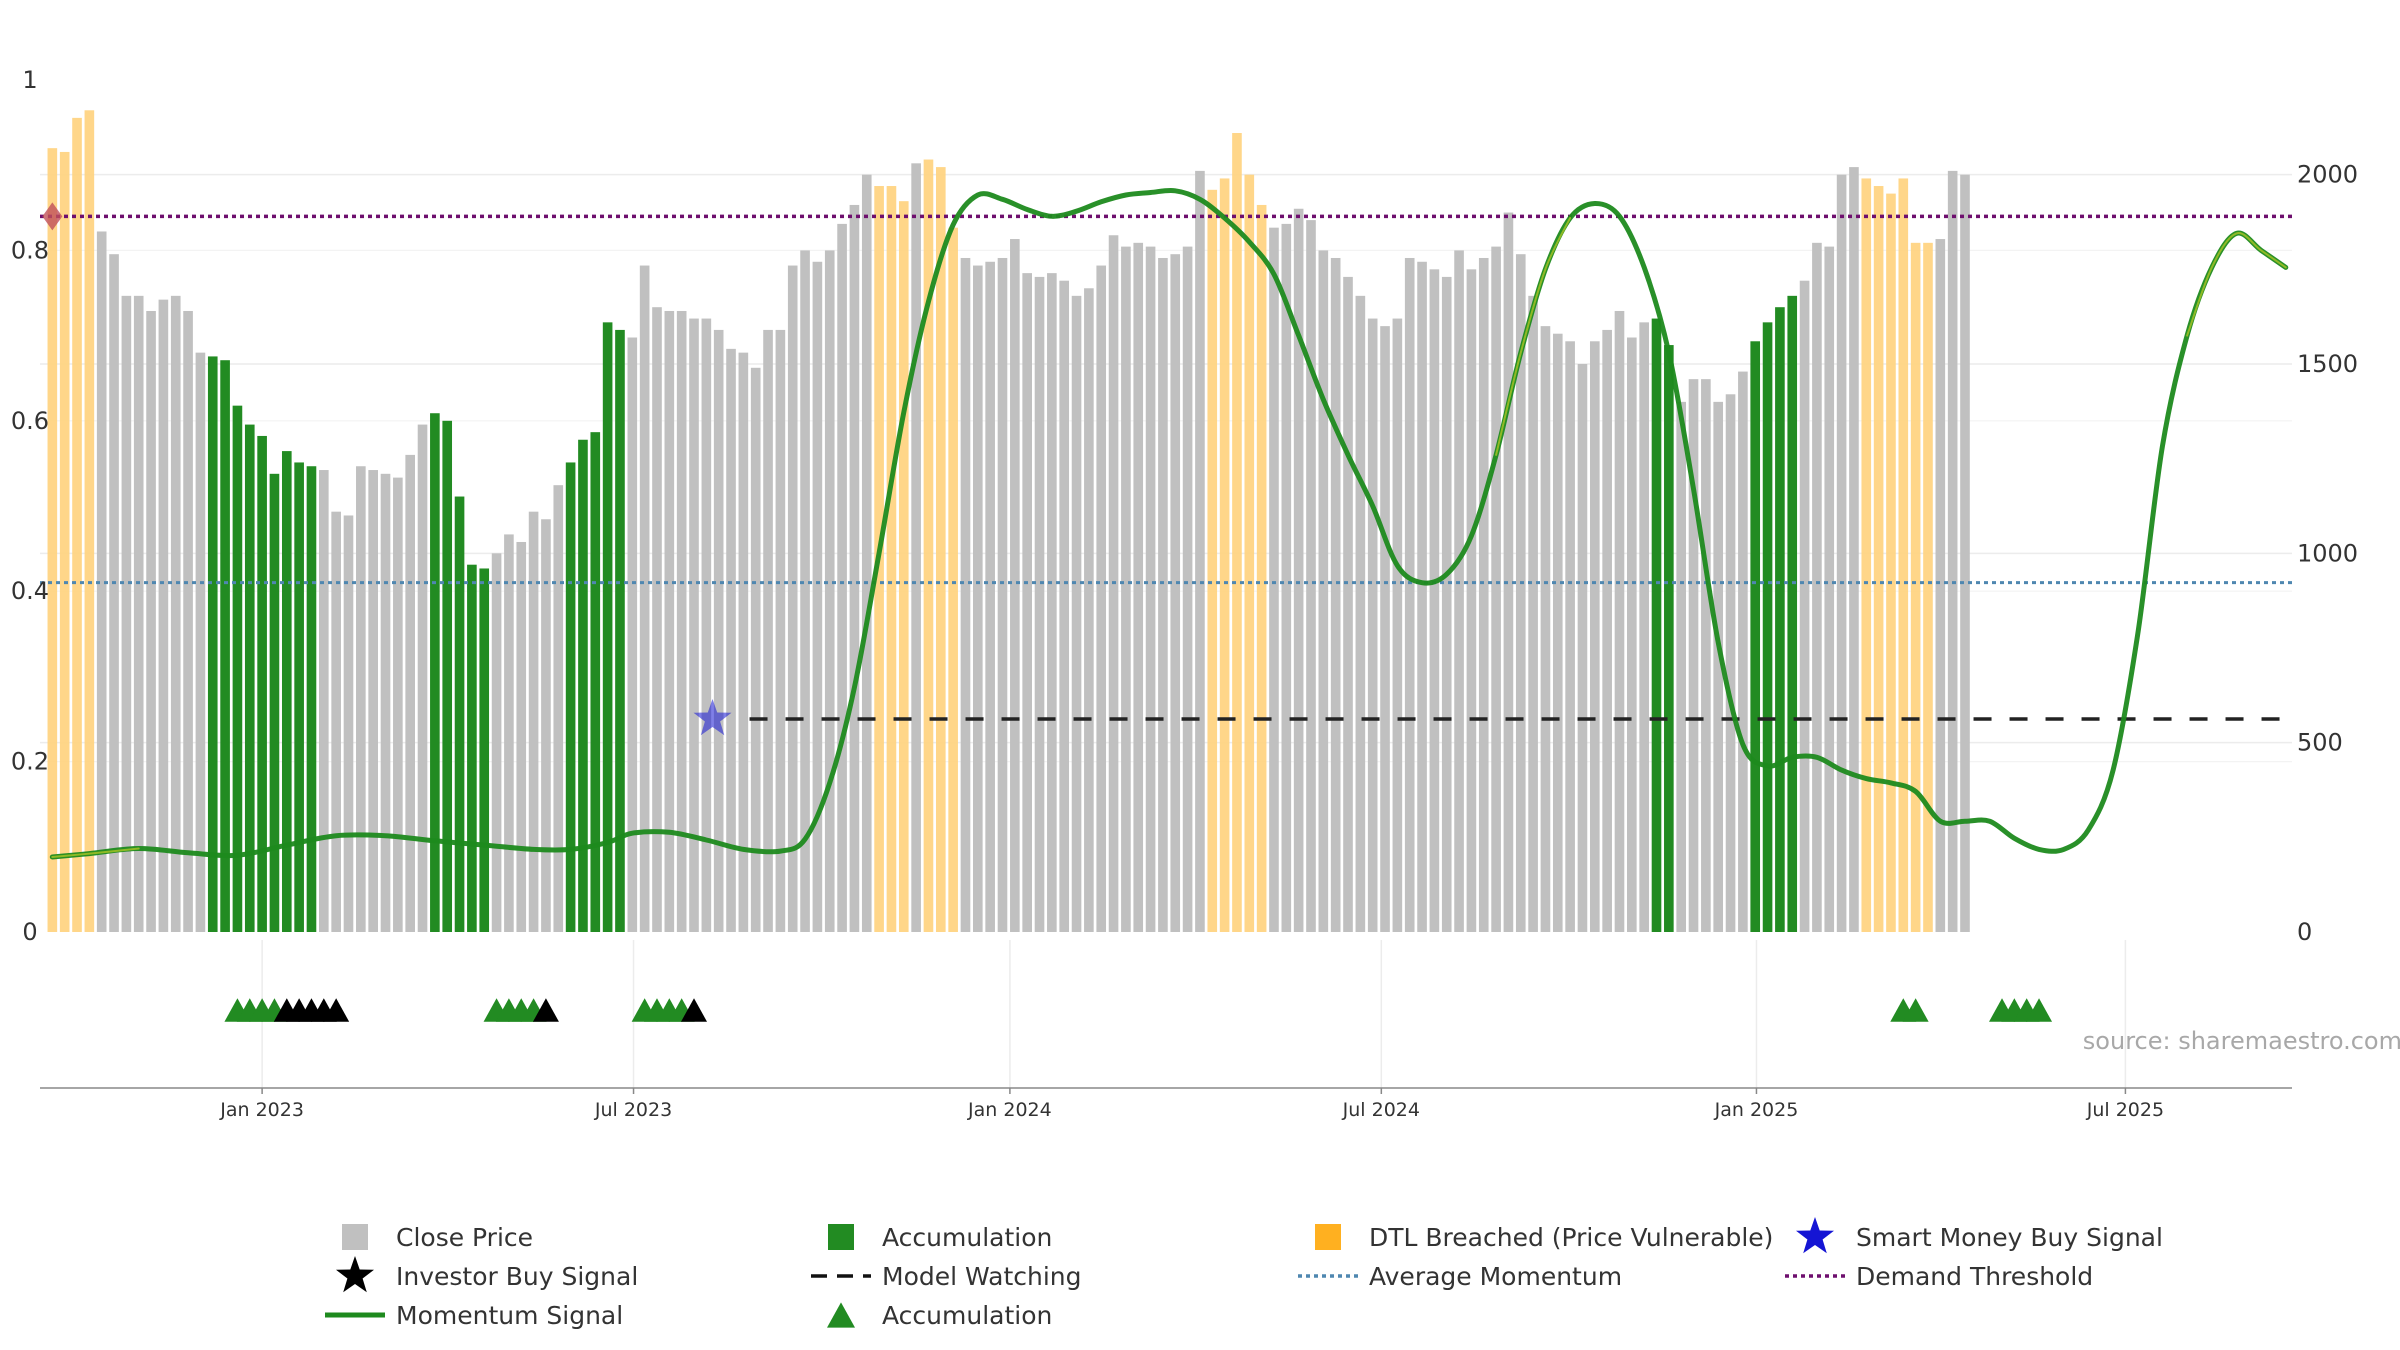 This screenshot has height=1350, width=2400. What do you see at coordinates (1915, 1010) in the screenshot?
I see `accumulation-triangle` at bounding box center [1915, 1010].